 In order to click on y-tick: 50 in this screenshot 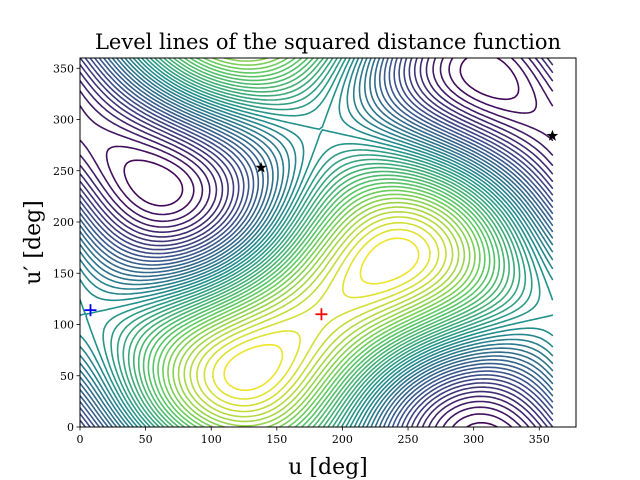, I will do `click(70, 376)`.